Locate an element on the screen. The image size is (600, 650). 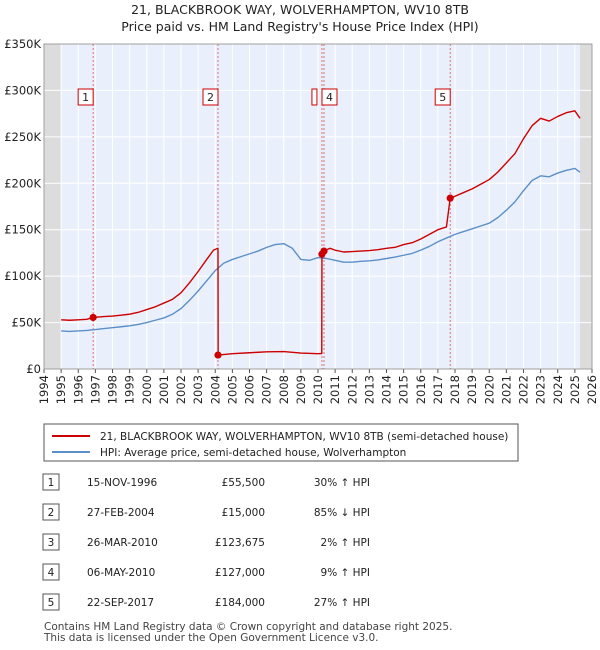
y-tick-label: £200K is located at coordinates (22, 183).